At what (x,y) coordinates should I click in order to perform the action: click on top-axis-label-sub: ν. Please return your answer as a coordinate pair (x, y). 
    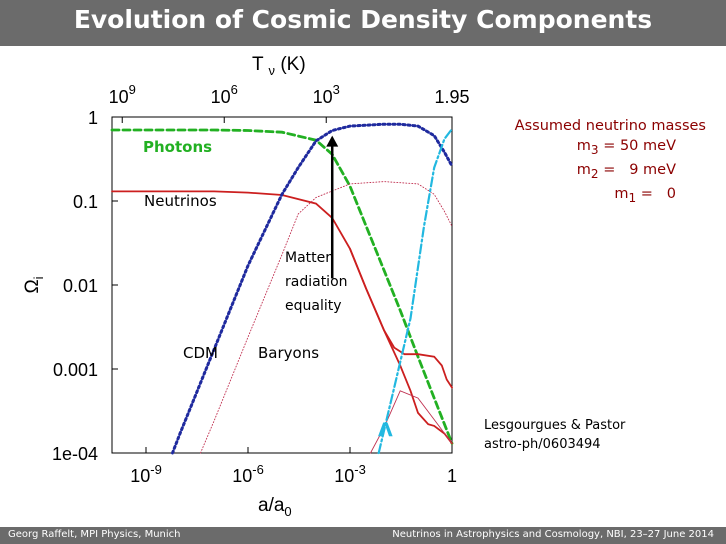
    Looking at the image, I should click on (272, 70).